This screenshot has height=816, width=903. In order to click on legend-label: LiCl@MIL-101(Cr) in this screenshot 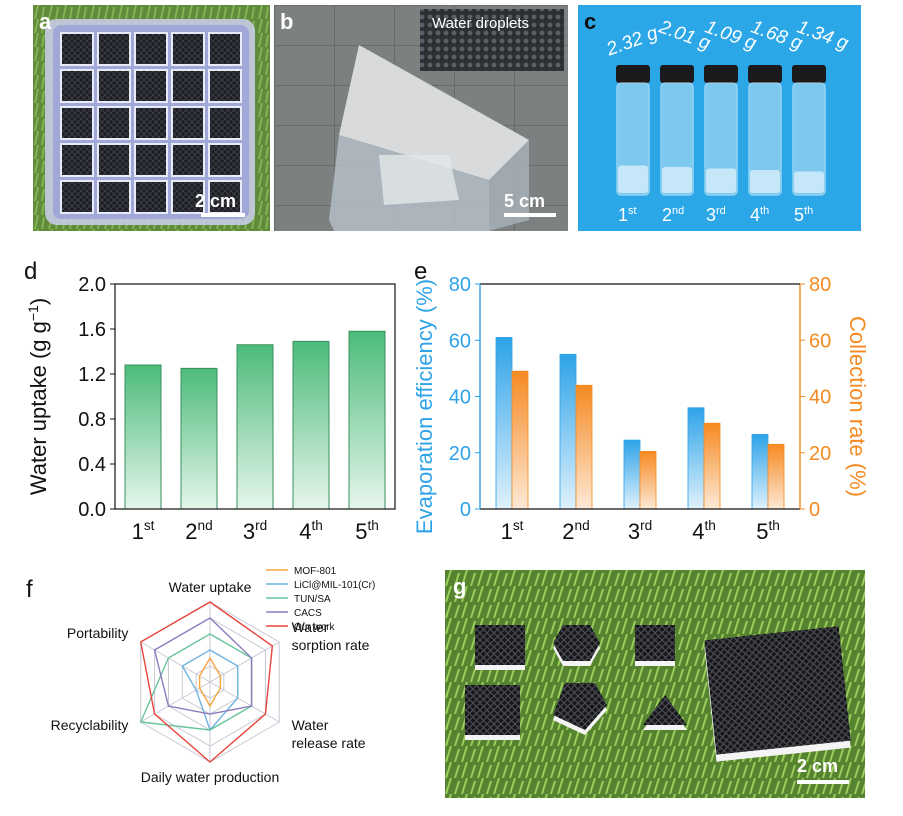, I will do `click(334, 585)`.